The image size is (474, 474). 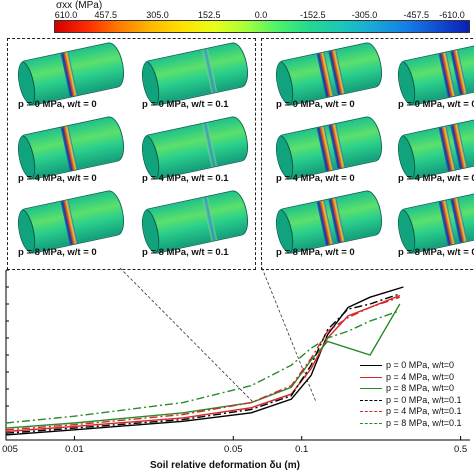 I want to click on legend-entry: p = 8 MPa, w/t=0.1, so click(x=416, y=424).